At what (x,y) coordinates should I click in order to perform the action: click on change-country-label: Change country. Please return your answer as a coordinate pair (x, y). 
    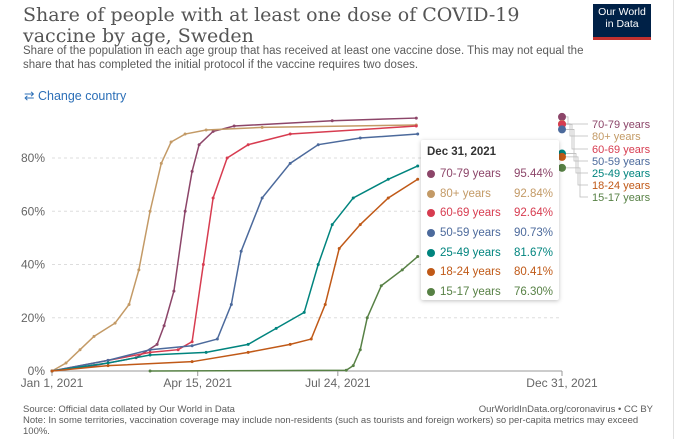
    Looking at the image, I should click on (82, 96).